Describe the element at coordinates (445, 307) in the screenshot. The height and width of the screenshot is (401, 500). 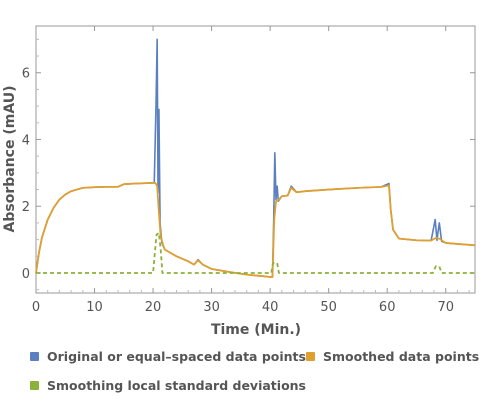
I see `x-tick-label: 70` at that location.